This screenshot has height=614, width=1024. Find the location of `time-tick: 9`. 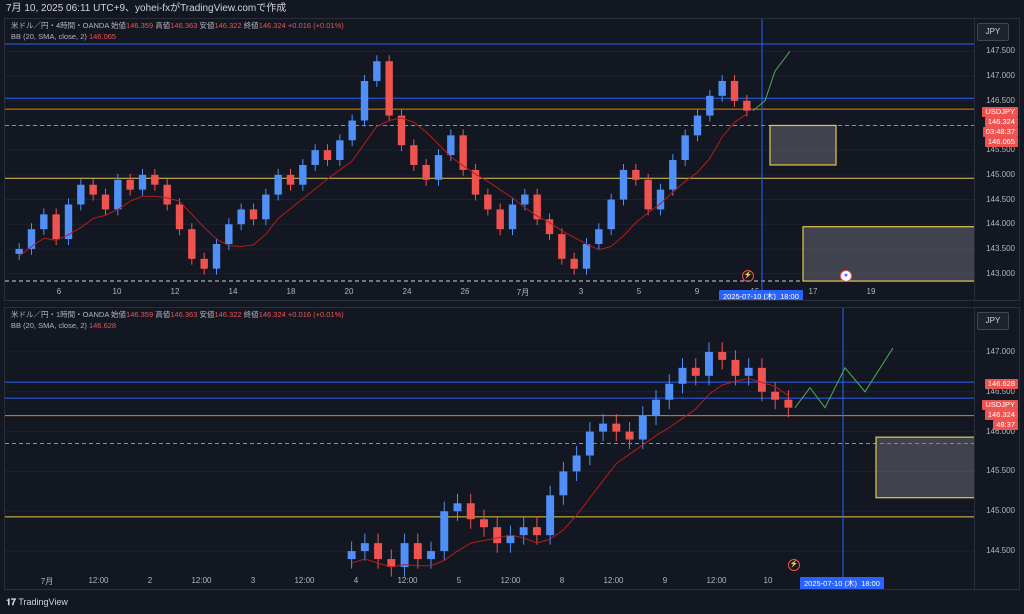

time-tick: 9 is located at coordinates (697, 291).